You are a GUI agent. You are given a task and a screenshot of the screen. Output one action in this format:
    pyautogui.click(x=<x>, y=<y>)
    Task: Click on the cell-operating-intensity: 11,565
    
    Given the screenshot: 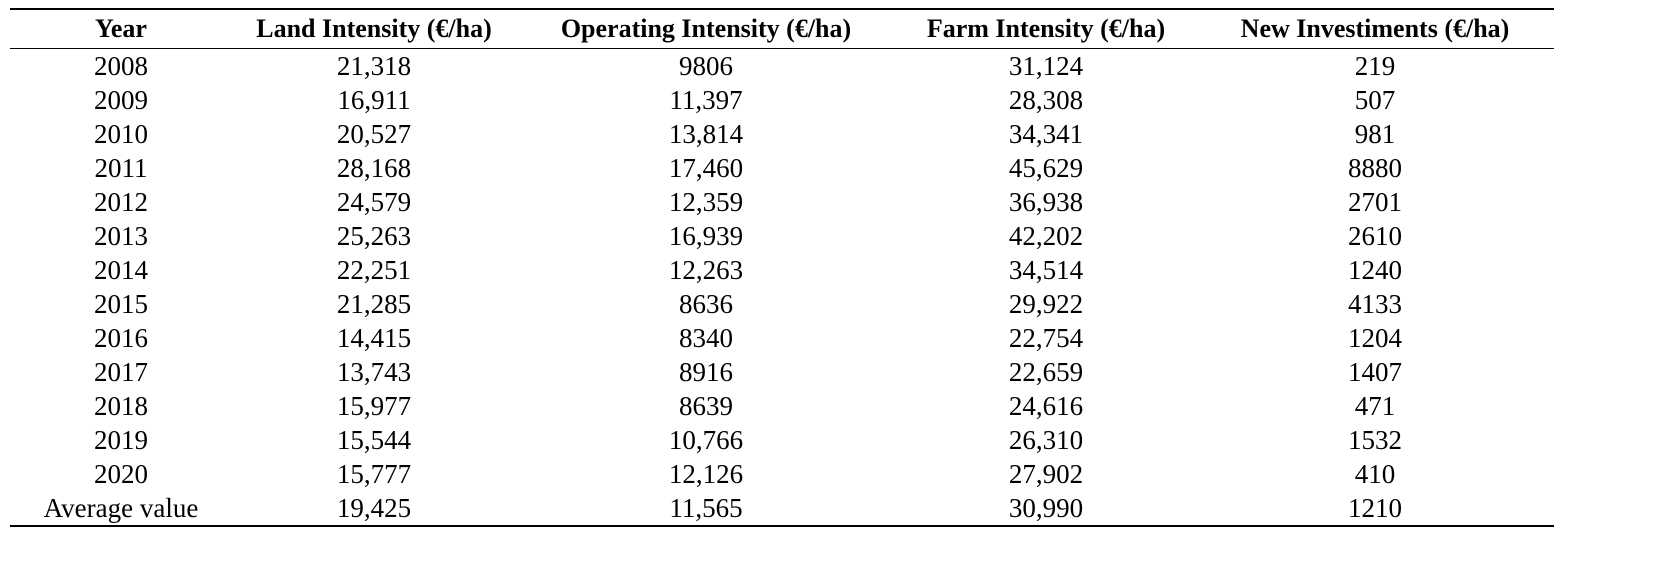 What is the action you would take?
    pyautogui.click(x=706, y=507)
    